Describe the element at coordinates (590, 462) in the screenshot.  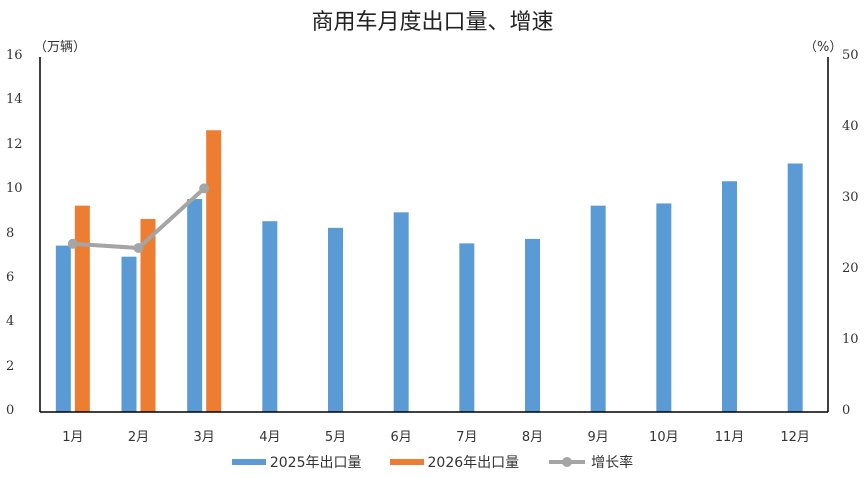
I see `legend-item-growth: 增长率` at that location.